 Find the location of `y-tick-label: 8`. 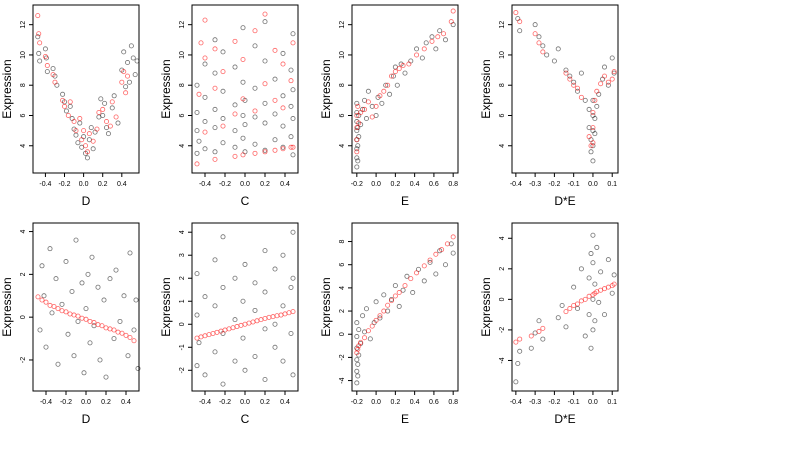

y-tick-label: 8 is located at coordinates (342, 85).